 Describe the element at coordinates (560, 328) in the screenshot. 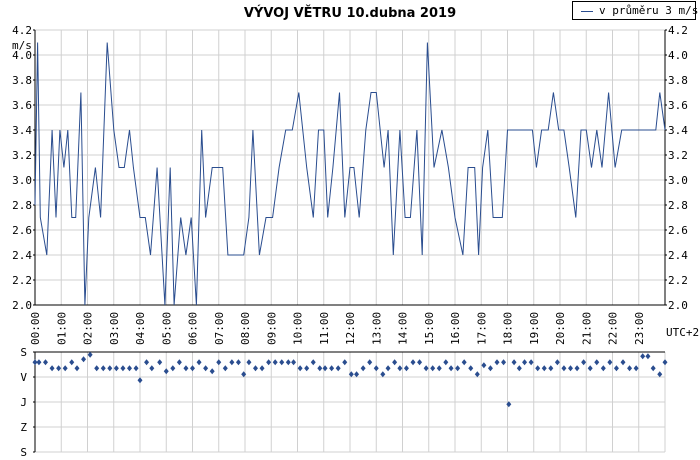

I see `time-x-tick: 20:00` at that location.